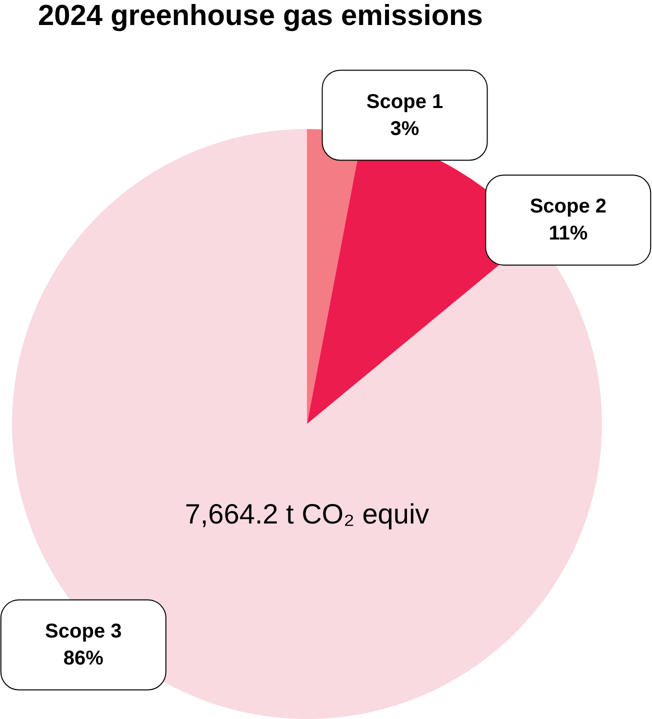  Describe the element at coordinates (83, 631) in the screenshot. I see `slice-label: Scope 3` at that location.